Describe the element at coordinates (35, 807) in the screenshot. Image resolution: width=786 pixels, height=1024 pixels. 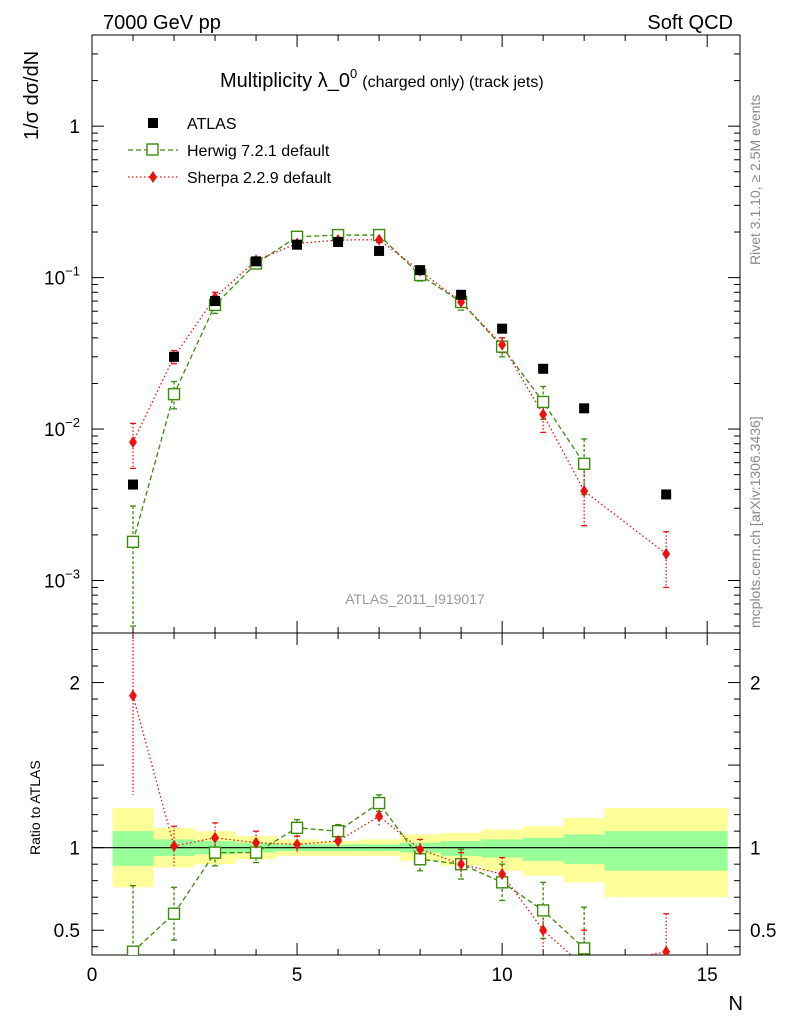
I see `ratio-y-axis-label: Ratio to ATLAS` at that location.